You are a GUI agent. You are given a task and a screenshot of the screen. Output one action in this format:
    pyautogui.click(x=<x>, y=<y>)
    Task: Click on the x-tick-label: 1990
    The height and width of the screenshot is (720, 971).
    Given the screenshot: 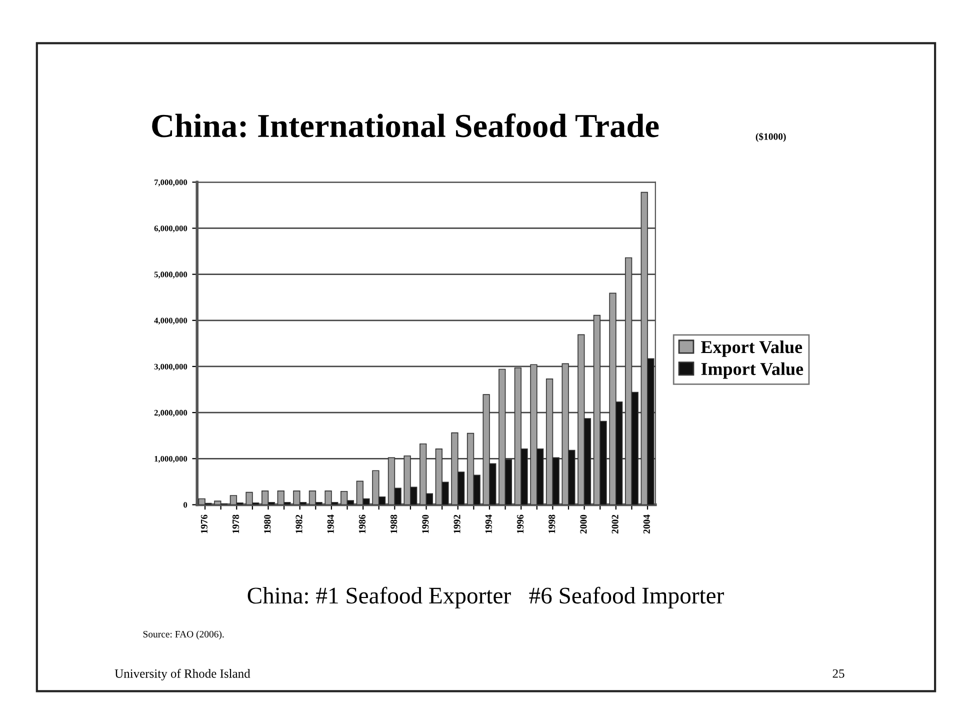 What is the action you would take?
    pyautogui.click(x=425, y=524)
    